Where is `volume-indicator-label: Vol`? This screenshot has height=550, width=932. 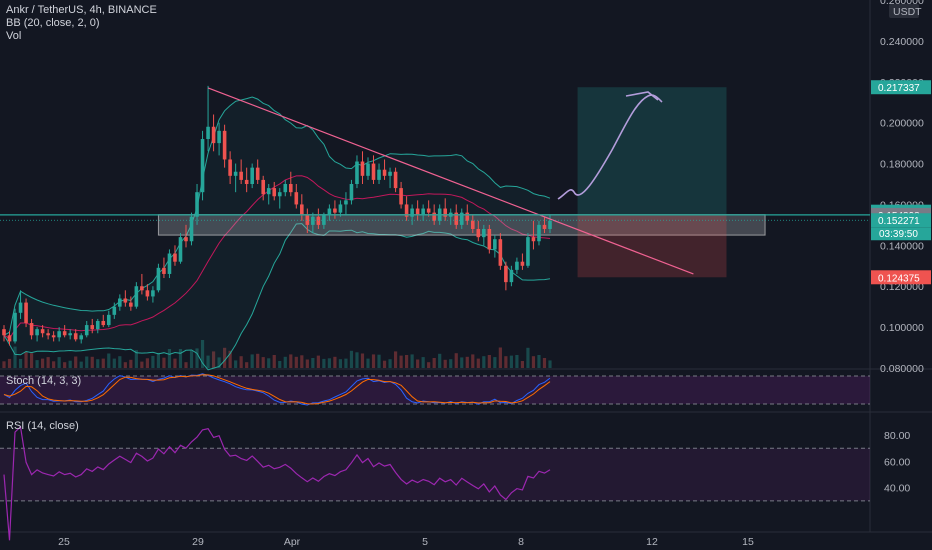 volume-indicator-label: Vol is located at coordinates (14, 36).